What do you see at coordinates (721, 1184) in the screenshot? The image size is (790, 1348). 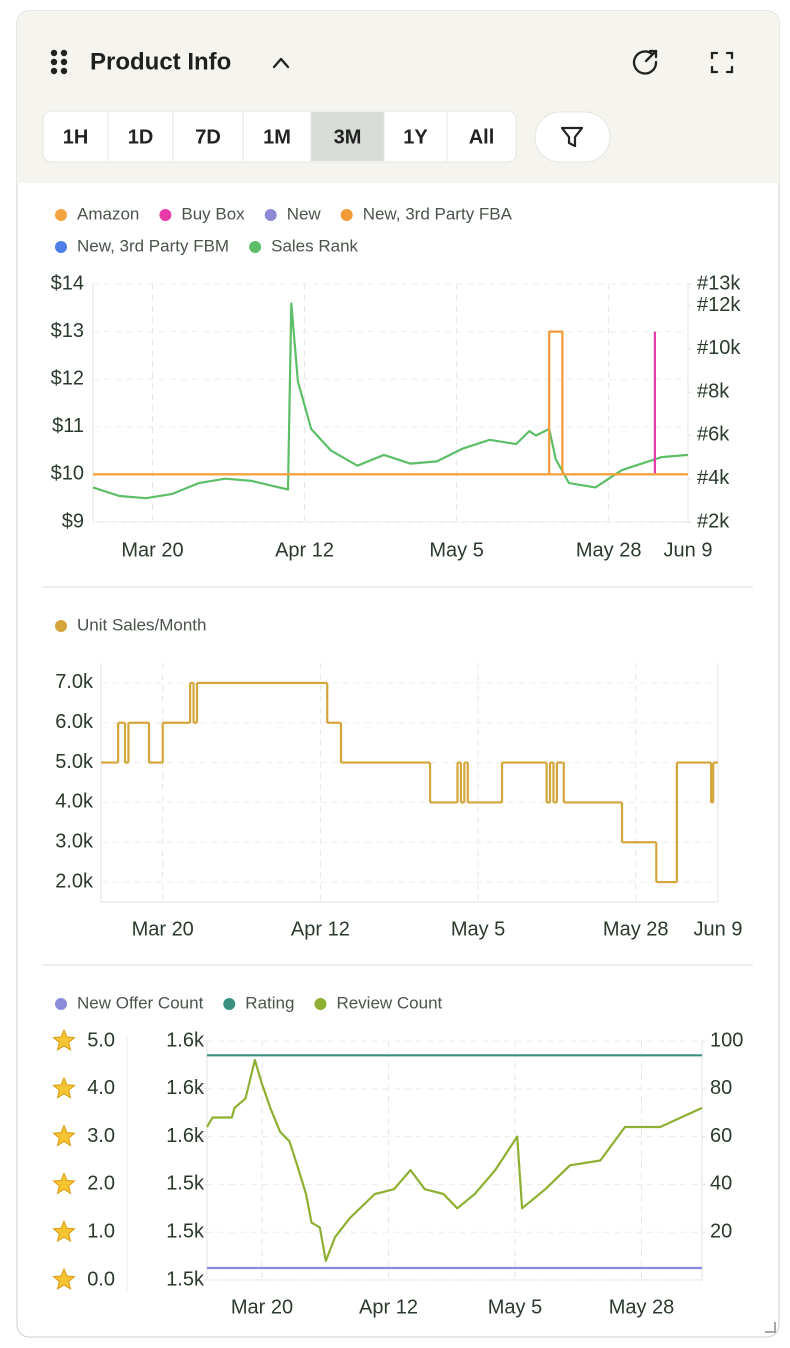 I see `y-tick-label: 40` at bounding box center [721, 1184].